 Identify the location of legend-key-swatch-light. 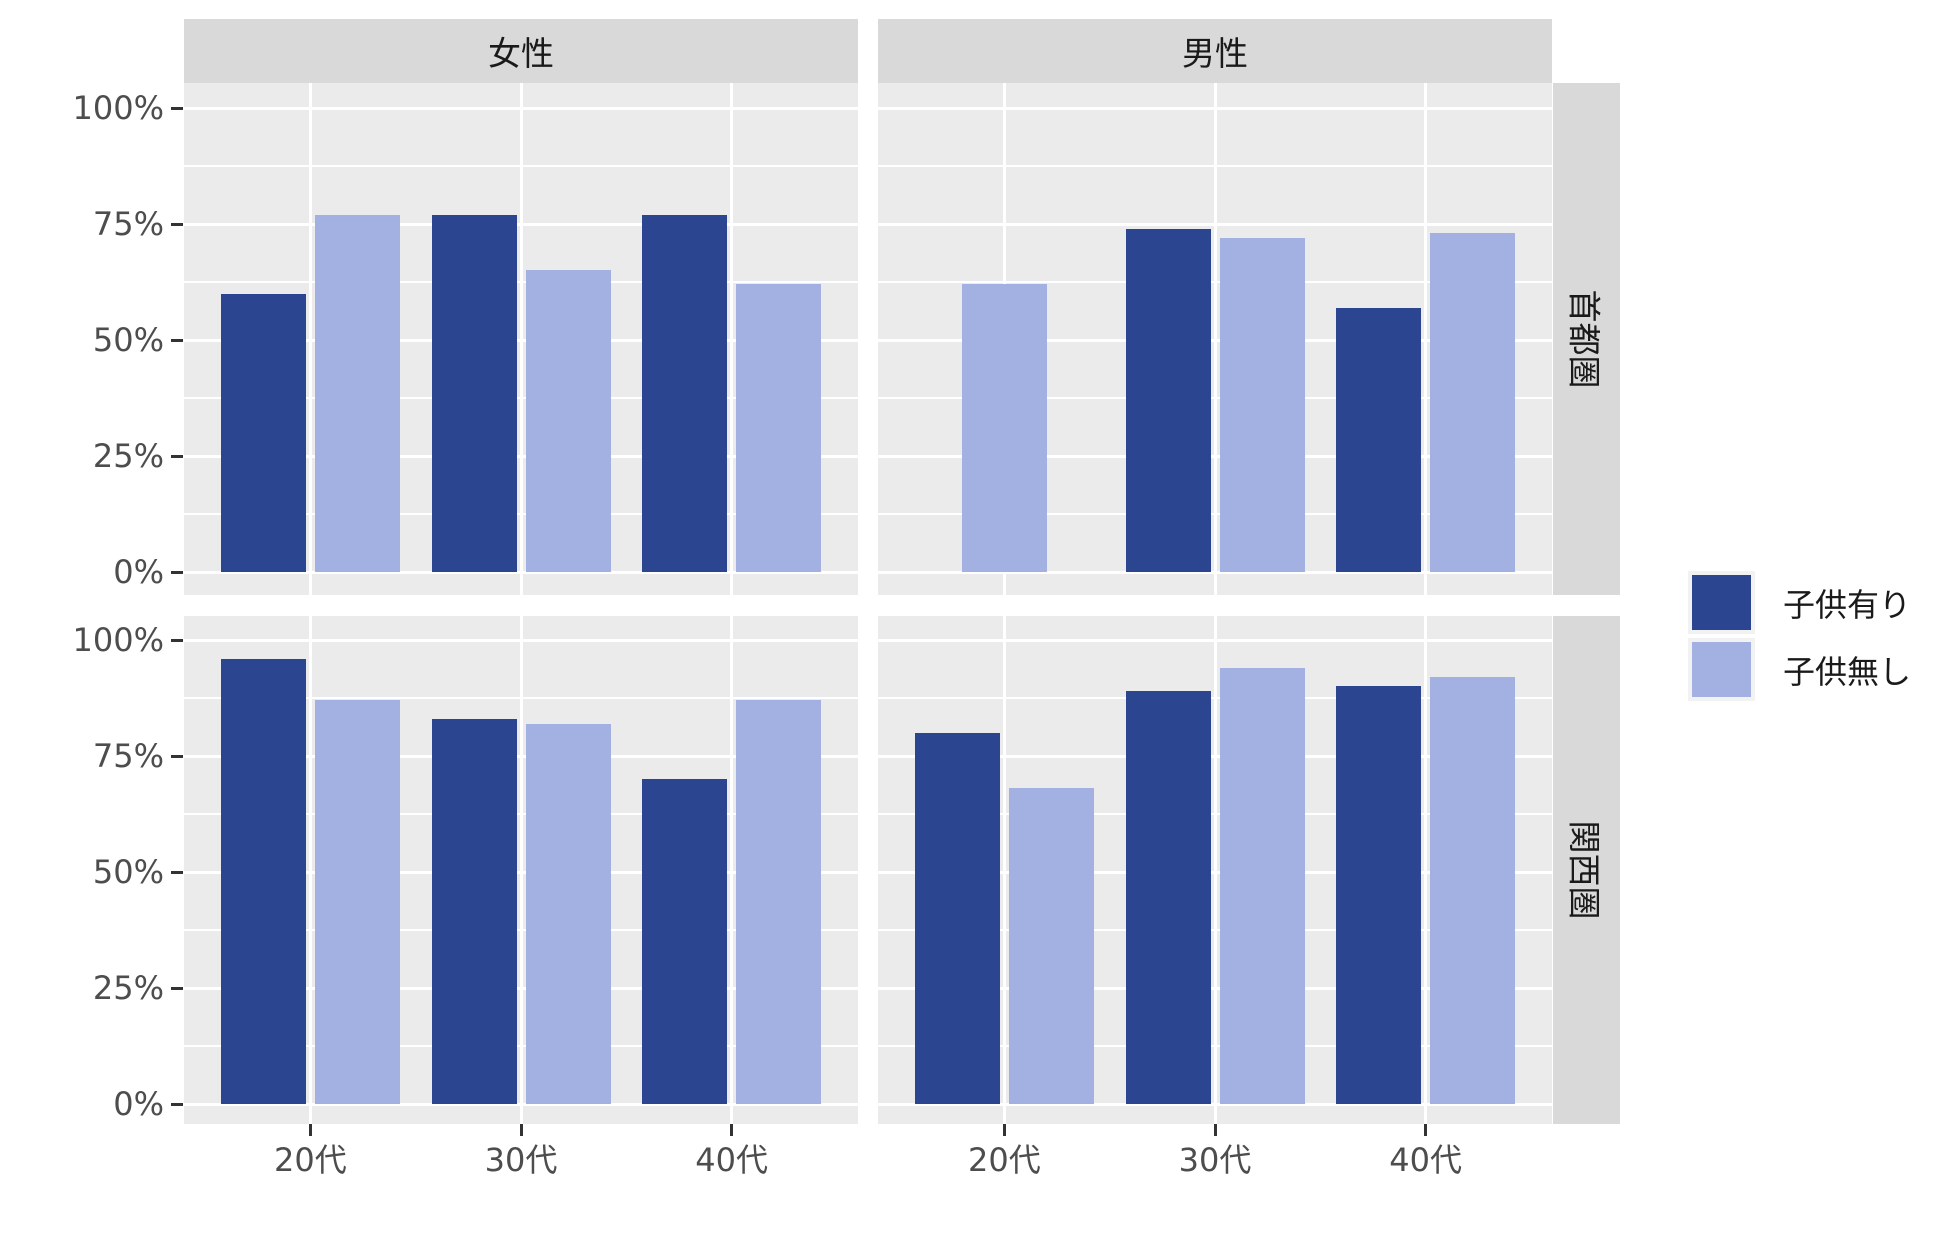
(1721, 669).